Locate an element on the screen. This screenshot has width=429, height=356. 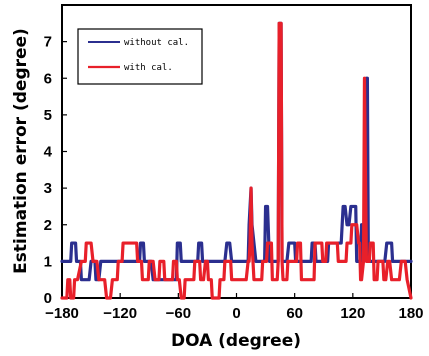
legend: without cal. with cal. is located at coordinates (140, 56).